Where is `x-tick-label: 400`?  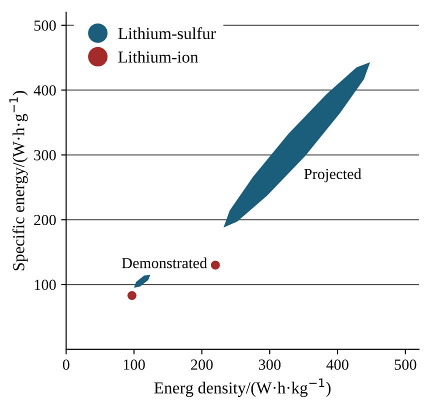
x-tick-label: 400 is located at coordinates (337, 365).